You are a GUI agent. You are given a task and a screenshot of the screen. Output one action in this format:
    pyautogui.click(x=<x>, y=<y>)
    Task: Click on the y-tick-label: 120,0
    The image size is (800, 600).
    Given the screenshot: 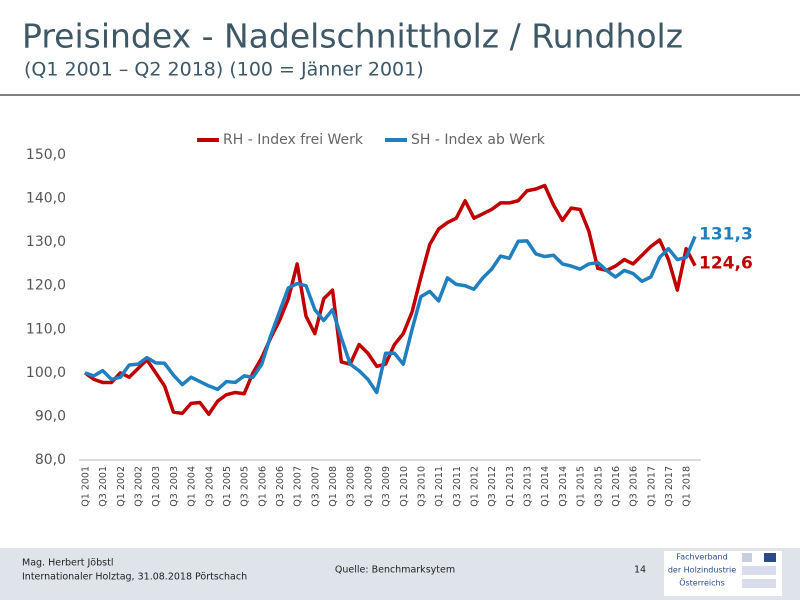 What is the action you would take?
    pyautogui.click(x=46, y=286)
    